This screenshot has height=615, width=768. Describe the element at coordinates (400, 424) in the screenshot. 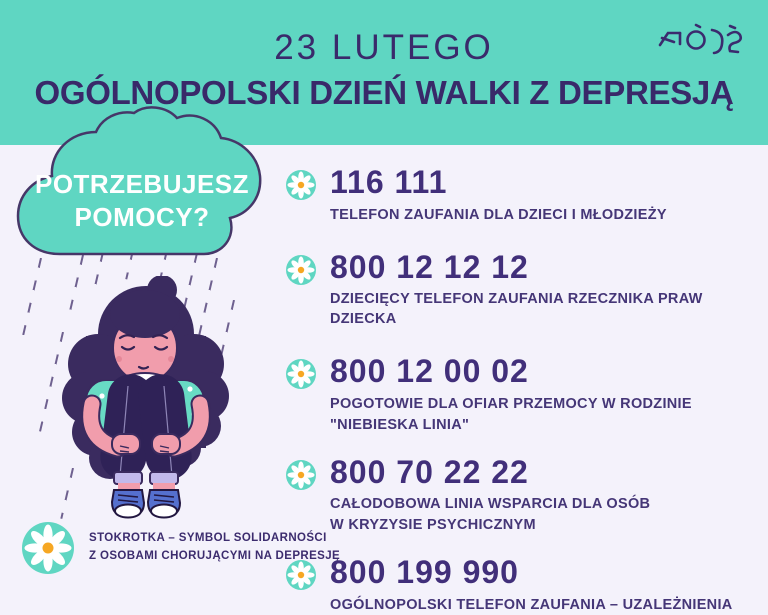

I see `helpline-description: "NIEBIESKA LINIA"` at that location.